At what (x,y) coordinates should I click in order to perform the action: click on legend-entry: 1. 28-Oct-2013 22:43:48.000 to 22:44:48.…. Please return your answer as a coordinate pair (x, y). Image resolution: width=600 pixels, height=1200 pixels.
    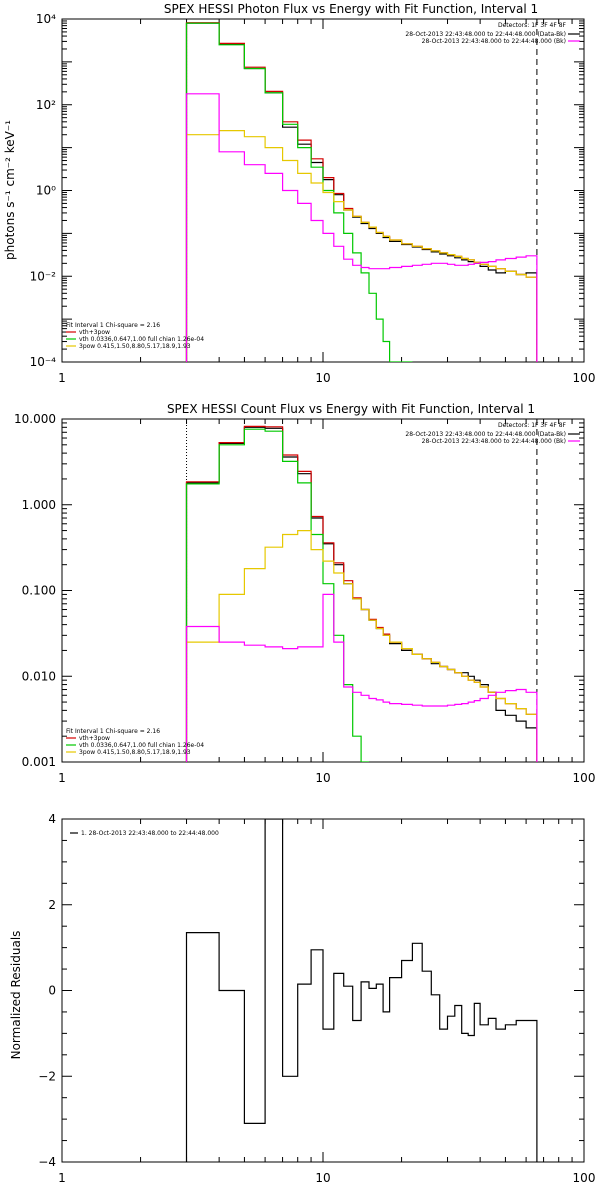
    Looking at the image, I should click on (150, 833).